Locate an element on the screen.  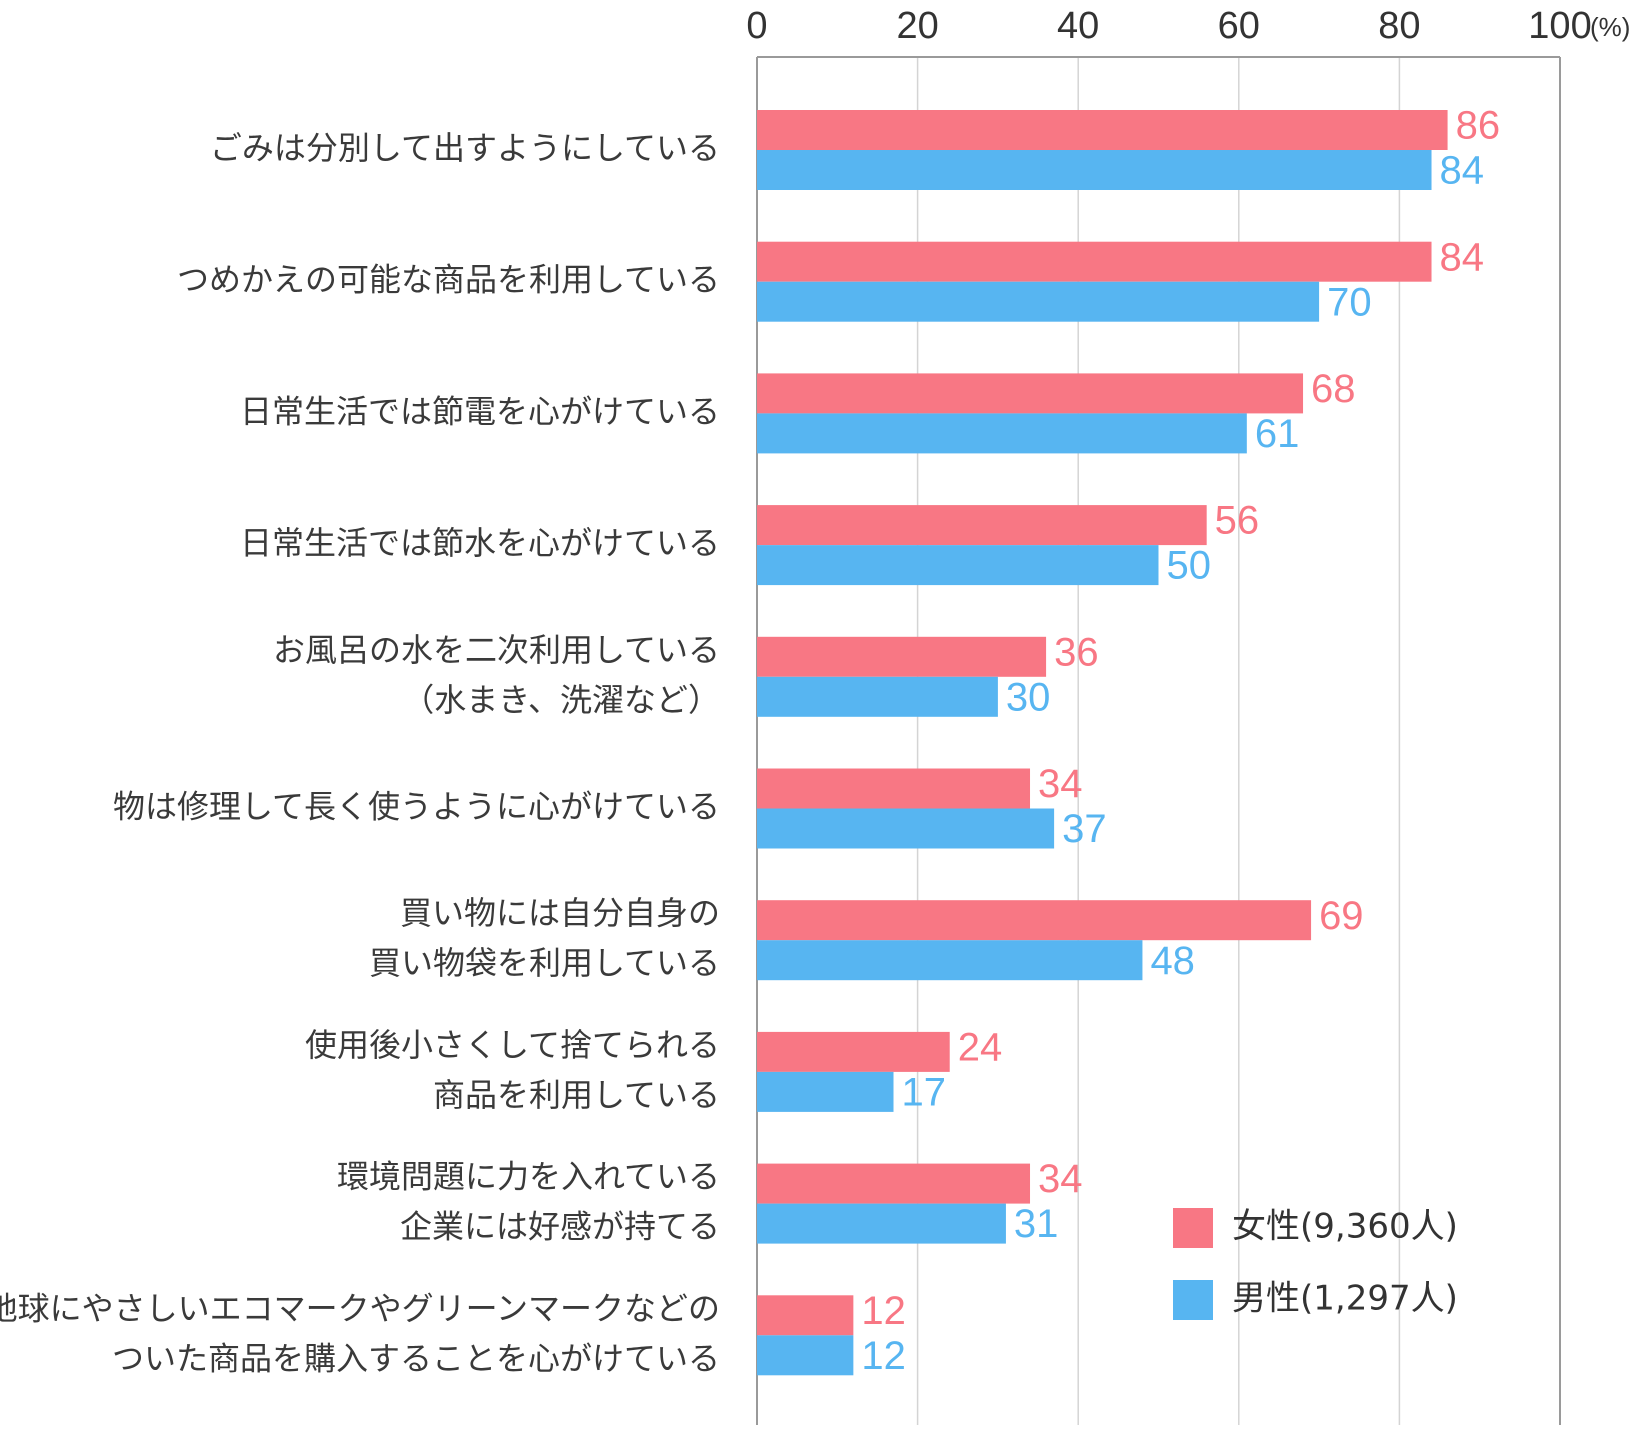
category-label-9-0: 地球にやさしいエコマークやグリーンマークなどの is located at coordinates (360, 1308).